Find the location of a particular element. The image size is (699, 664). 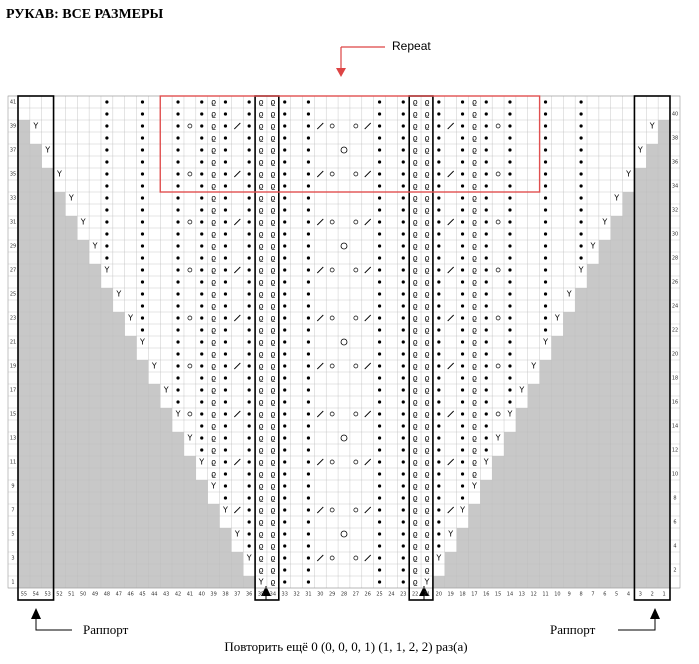

row-number: 35 is located at coordinates (13, 175).